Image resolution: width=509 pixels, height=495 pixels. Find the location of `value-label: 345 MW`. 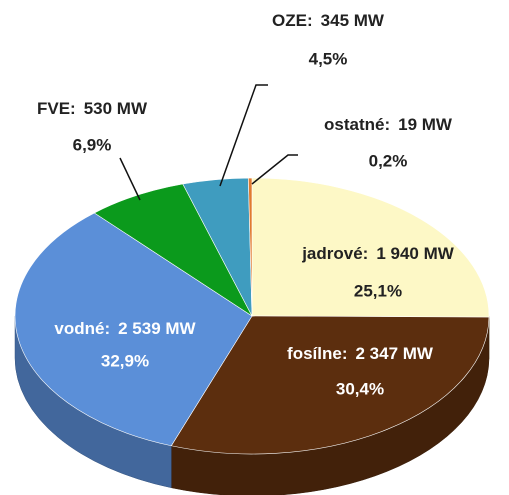

value-label: 345 MW is located at coordinates (353, 20).